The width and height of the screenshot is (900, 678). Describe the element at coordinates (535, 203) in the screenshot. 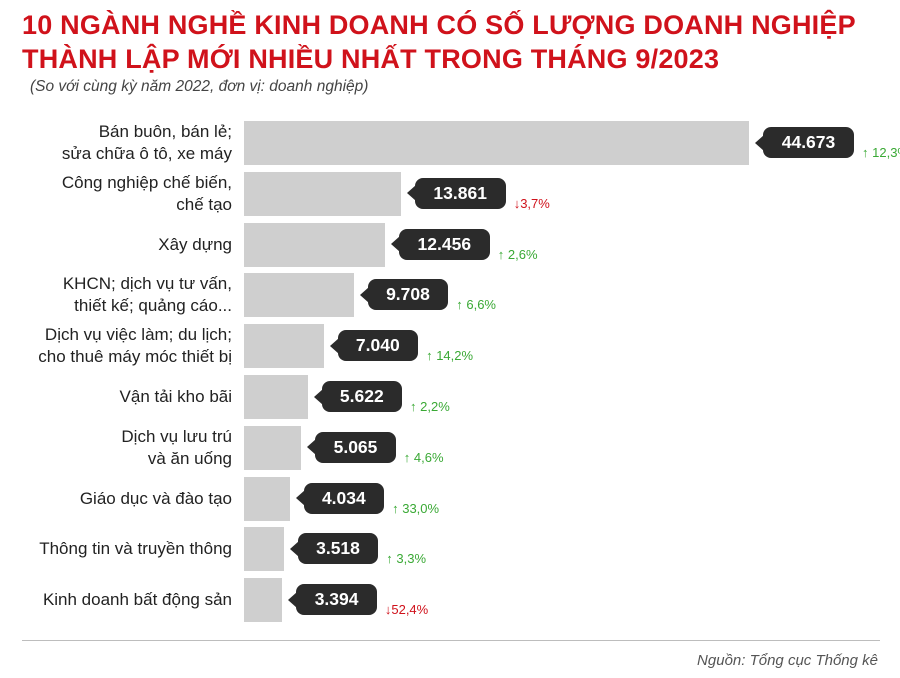

I see `change-value: 3,7%` at that location.